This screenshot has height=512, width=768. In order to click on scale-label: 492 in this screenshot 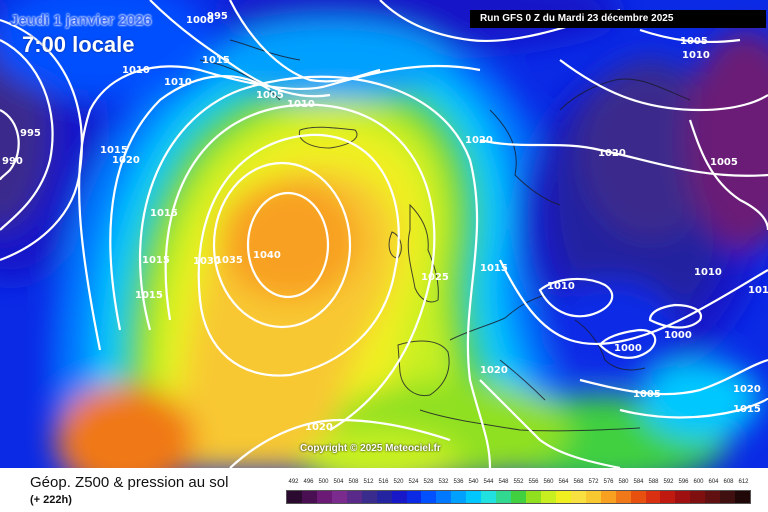, I will do `click(293, 482)`.